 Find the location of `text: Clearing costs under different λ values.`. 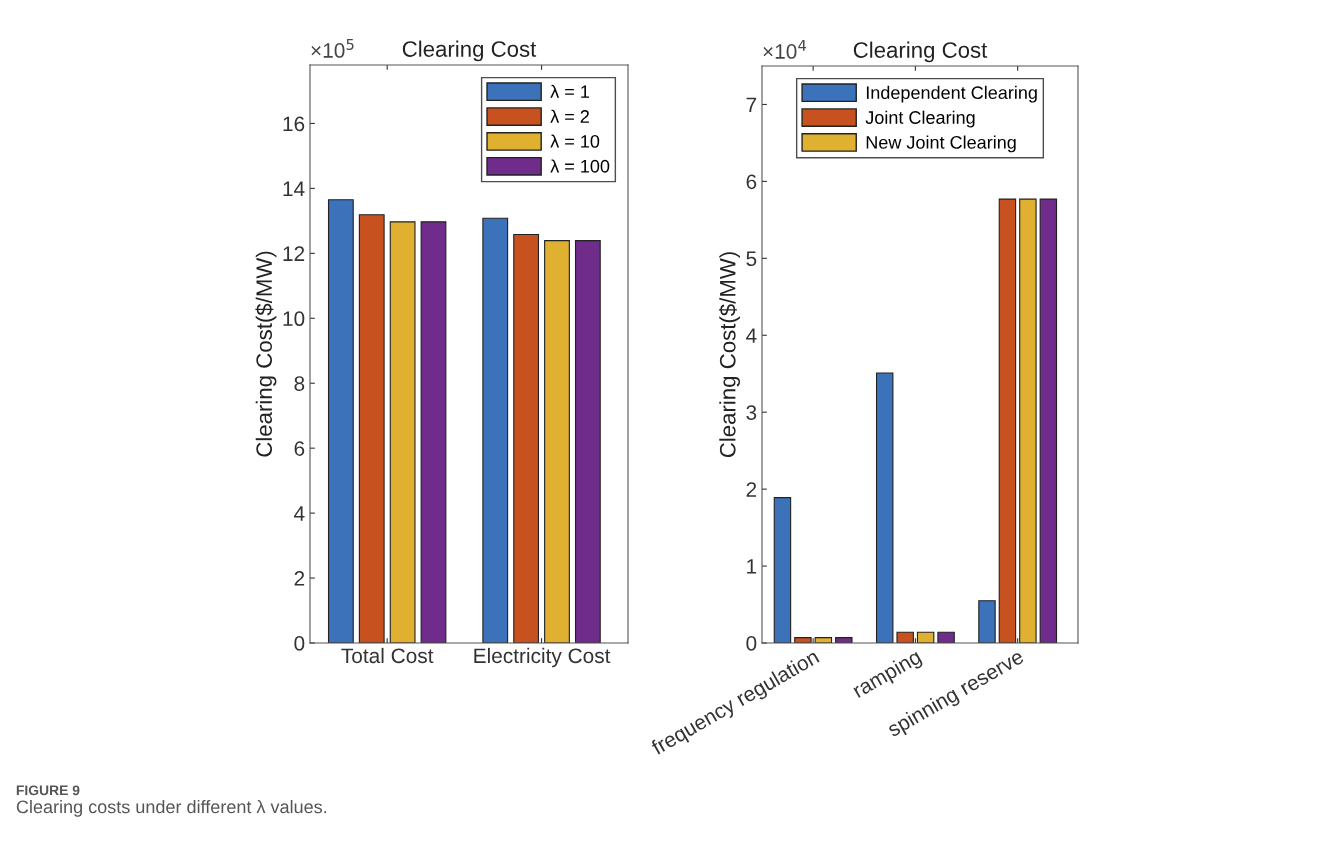

text: Clearing costs under different λ values. is located at coordinates (171, 808).